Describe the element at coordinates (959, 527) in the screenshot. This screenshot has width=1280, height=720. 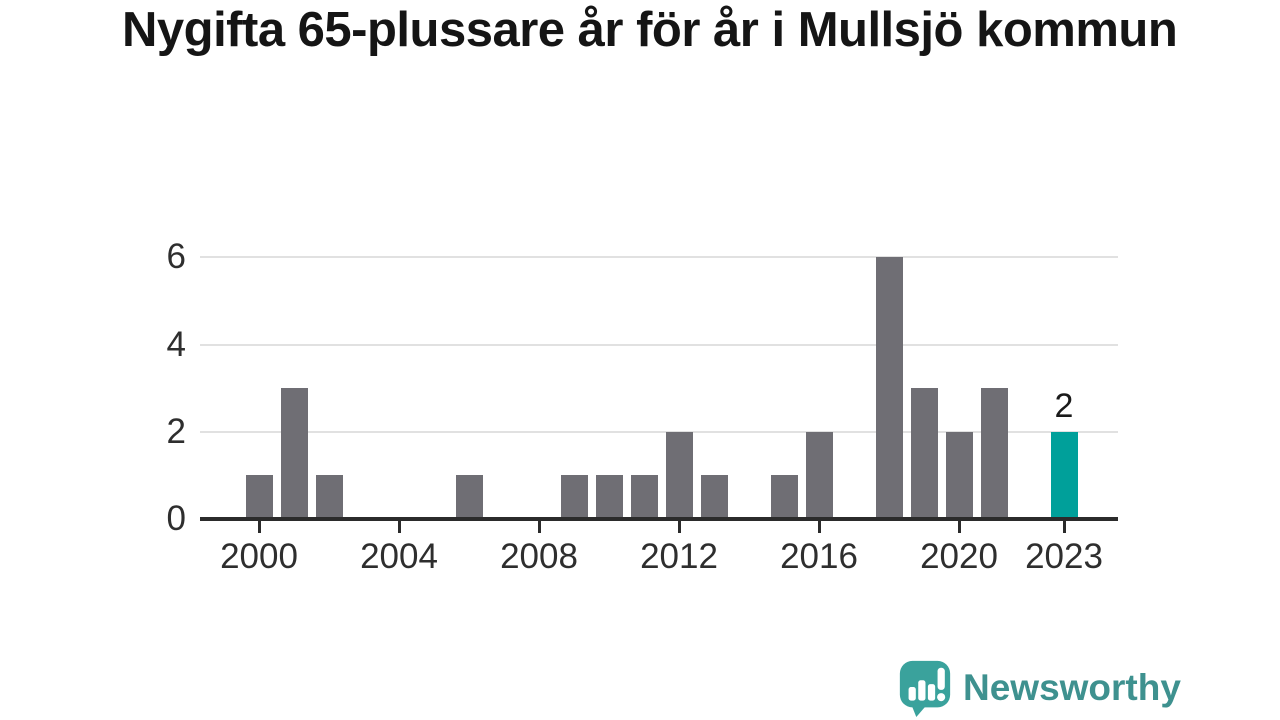
I see `x-tick-2020` at that location.